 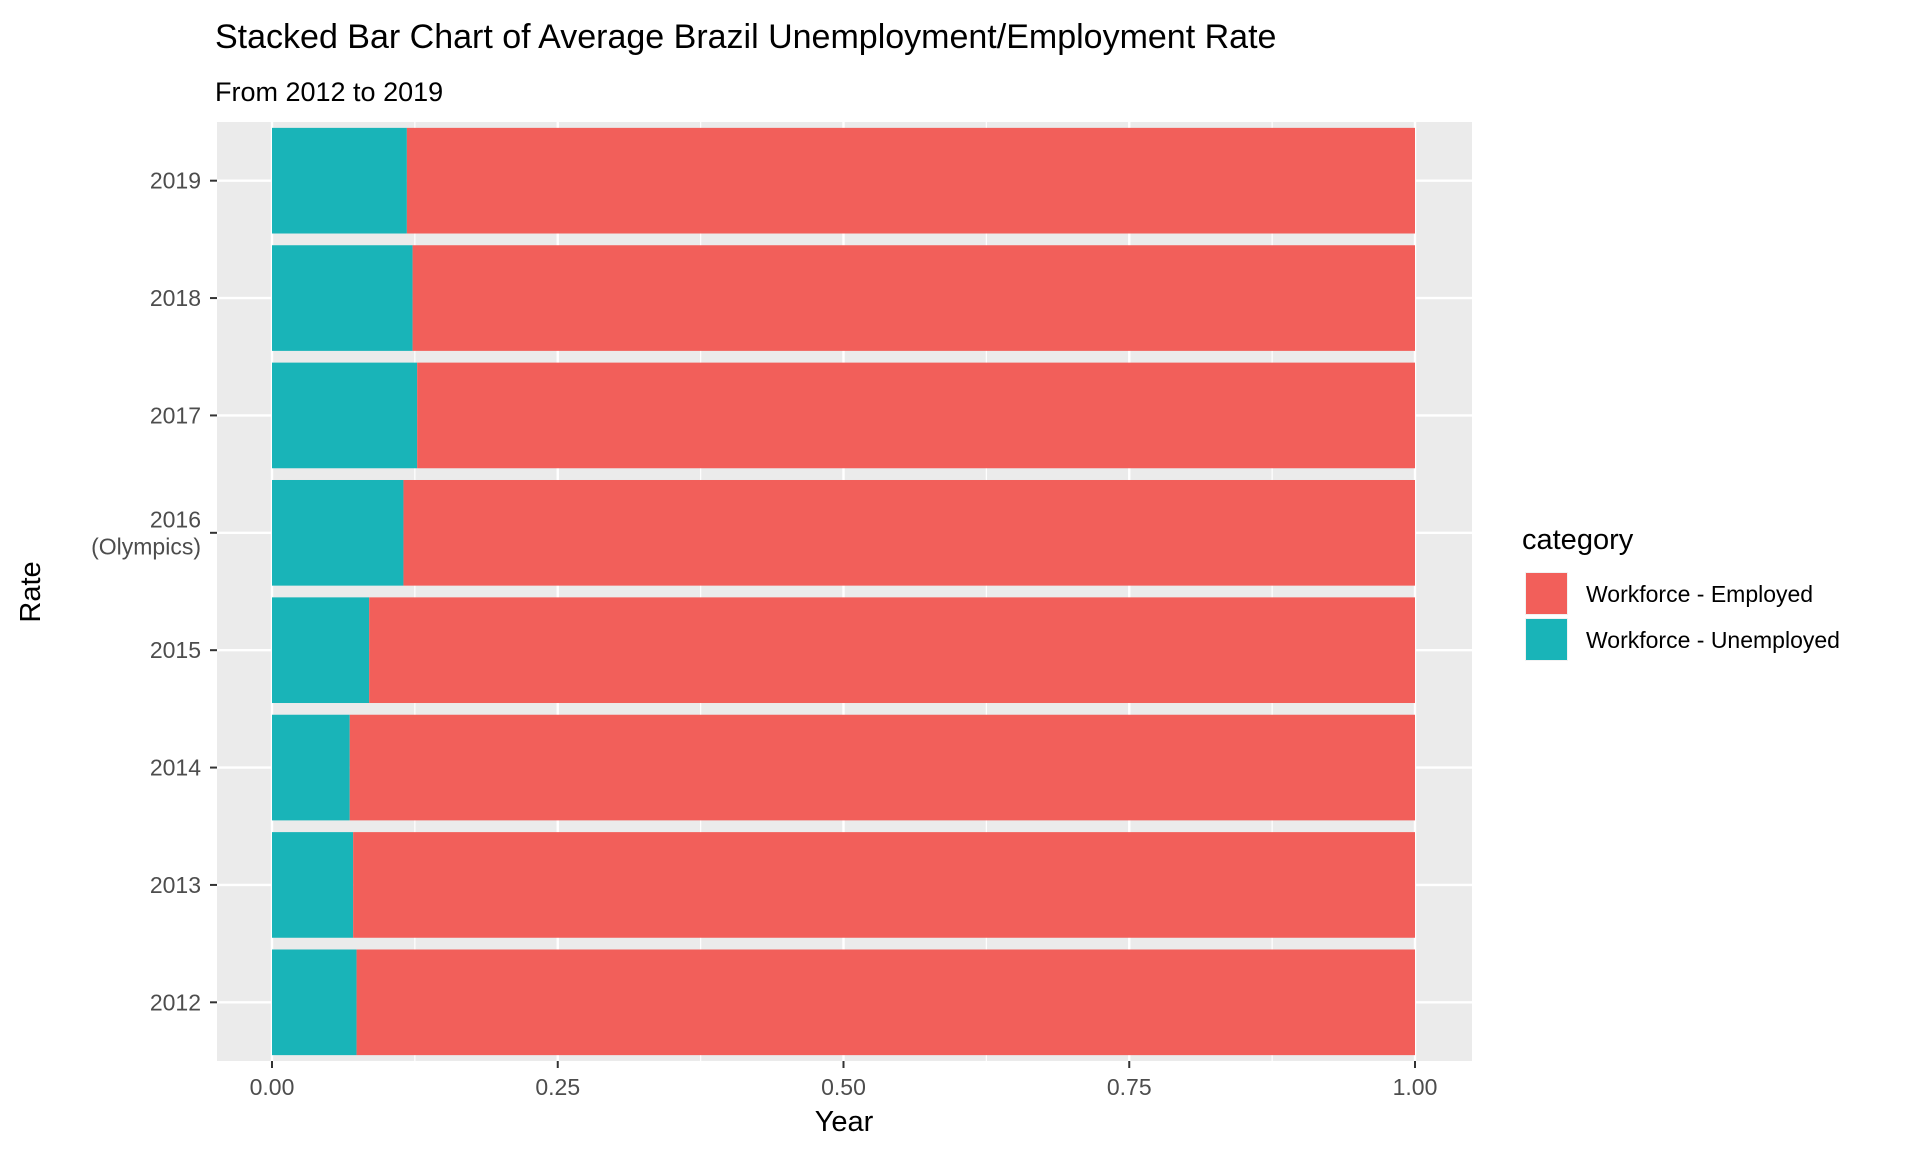 What do you see at coordinates (1415, 1087) in the screenshot?
I see `x-tick-label: 1.00` at bounding box center [1415, 1087].